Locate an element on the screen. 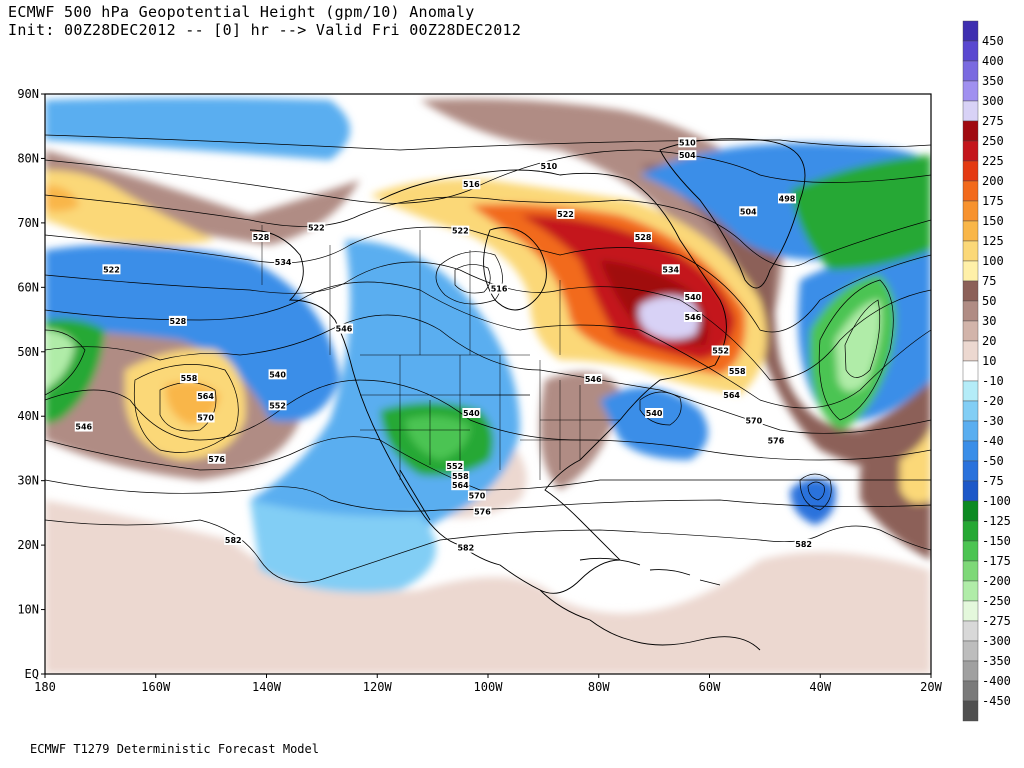 The image size is (1024, 768). colorbar-label: -10 is located at coordinates (993, 381).